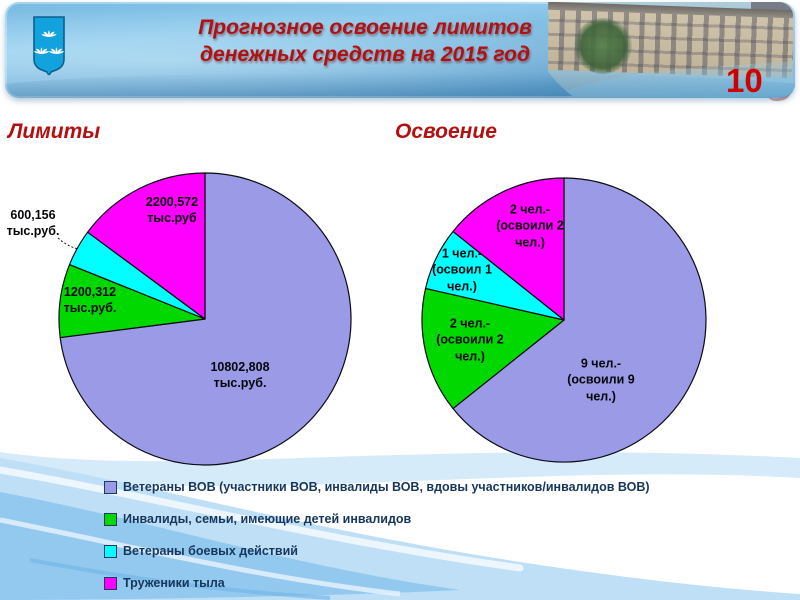  What do you see at coordinates (601, 380) in the screenshot?
I see `pie-slice-label-veterans-uptake: 9 чел.- (освоили 9 чел.)` at bounding box center [601, 380].